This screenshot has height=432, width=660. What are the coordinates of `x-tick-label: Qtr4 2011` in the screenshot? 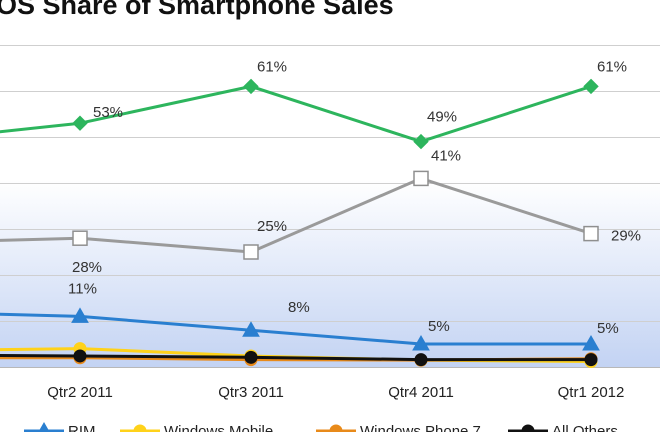 It's located at (421, 392).